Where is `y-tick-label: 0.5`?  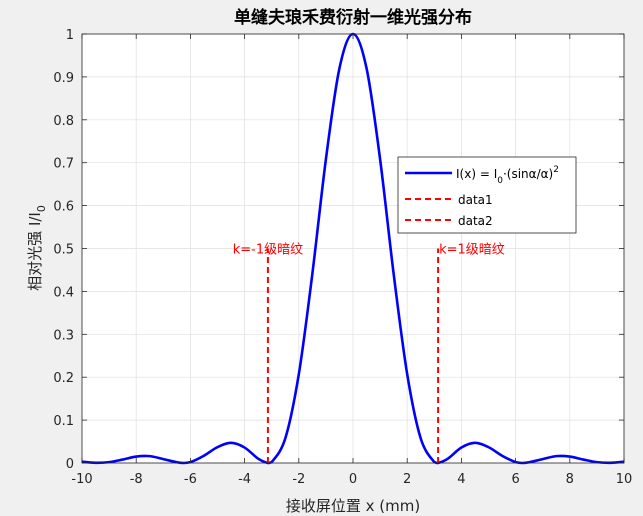 y-tick-label: 0.5 is located at coordinates (63, 250).